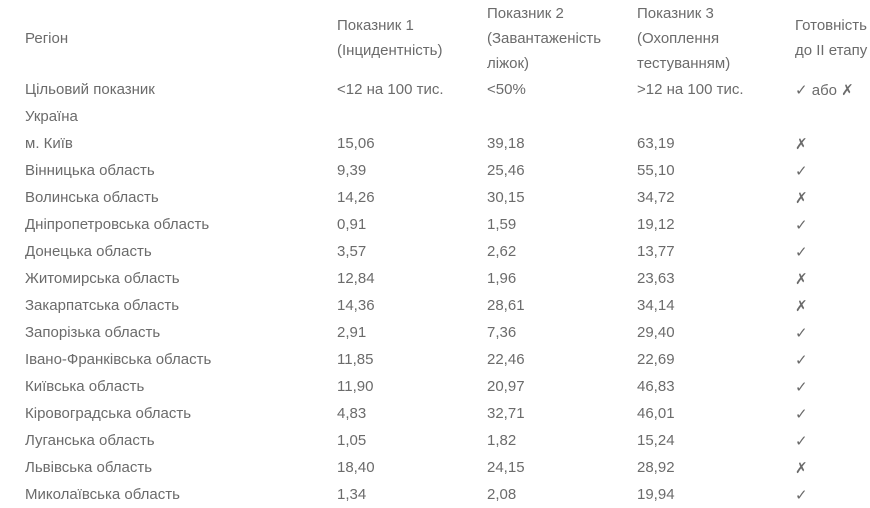 The width and height of the screenshot is (870, 508). What do you see at coordinates (656, 413) in the screenshot?
I see `indicator3-cell: 46,01` at bounding box center [656, 413].